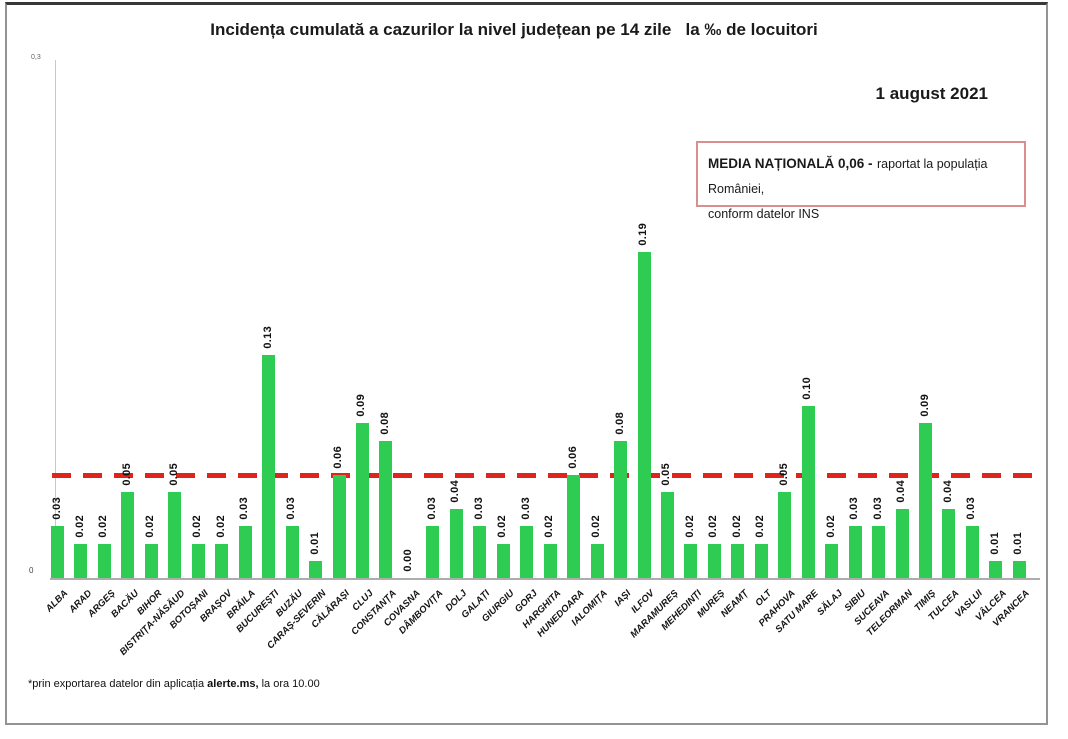 The image size is (1068, 739). I want to click on y-axis-max-label: 0,3, so click(36, 57).